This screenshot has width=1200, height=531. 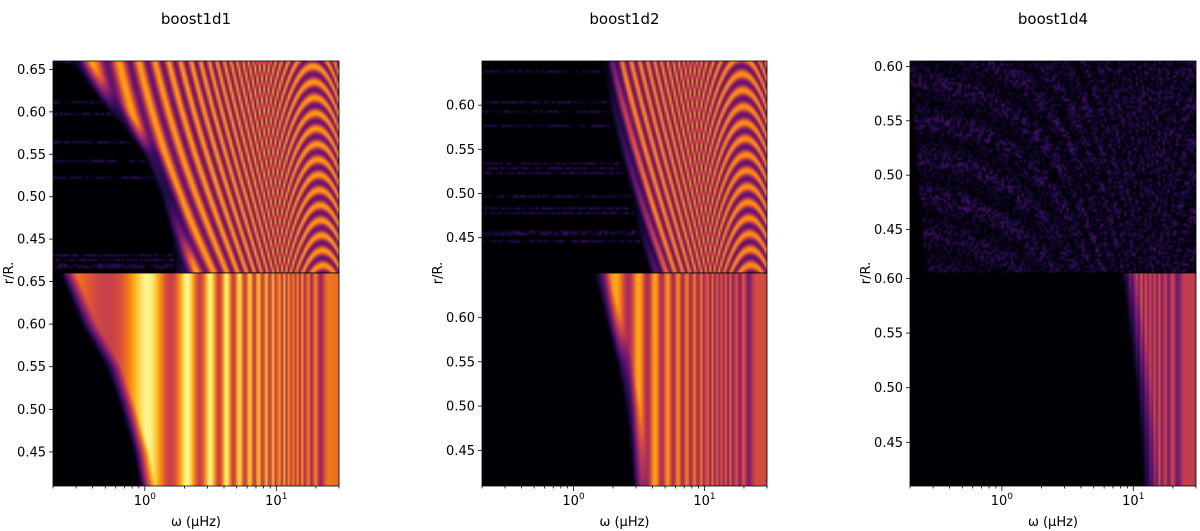 What do you see at coordinates (624, 19) in the screenshot?
I see `panel-title: boost1d2` at bounding box center [624, 19].